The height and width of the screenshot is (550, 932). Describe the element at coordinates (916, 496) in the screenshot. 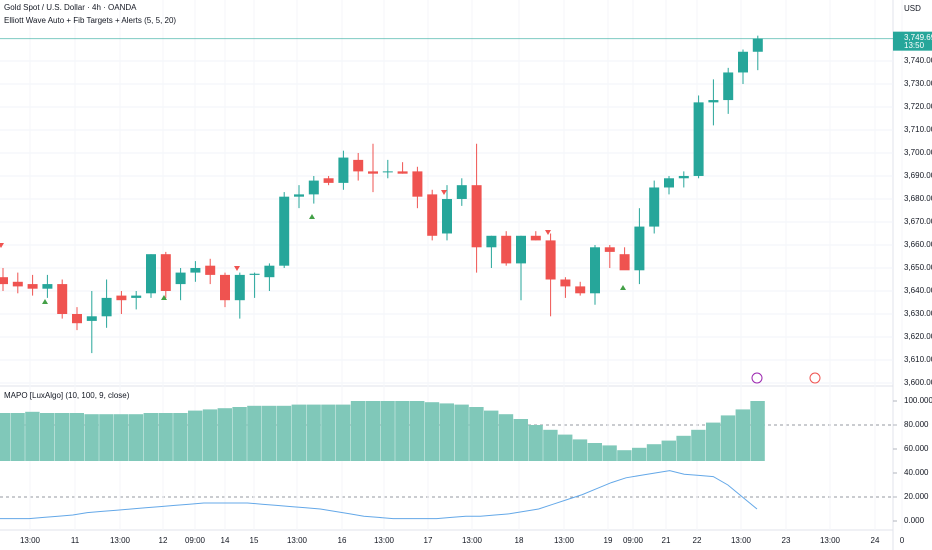

I see `y-tick-label: 20.000` at that location.